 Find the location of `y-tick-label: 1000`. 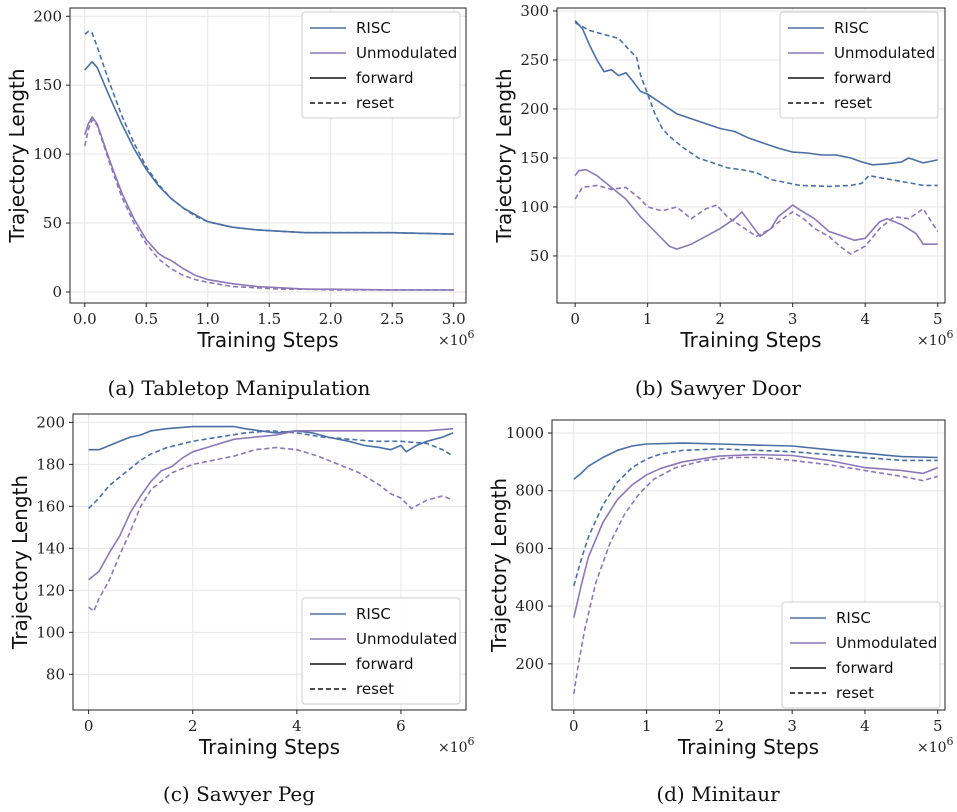

y-tick-label: 1000 is located at coordinates (525, 433).